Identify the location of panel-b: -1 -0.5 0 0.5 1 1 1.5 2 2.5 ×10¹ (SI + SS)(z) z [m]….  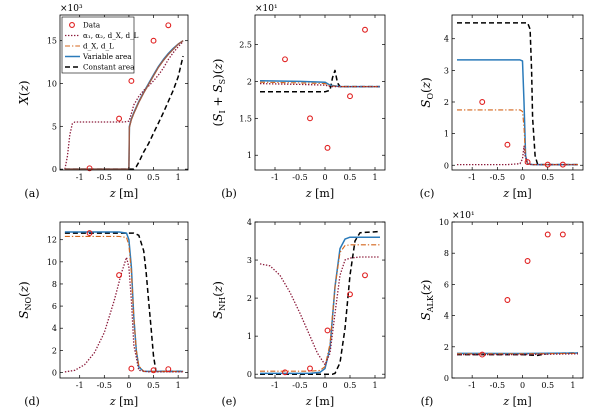
(298, 102).